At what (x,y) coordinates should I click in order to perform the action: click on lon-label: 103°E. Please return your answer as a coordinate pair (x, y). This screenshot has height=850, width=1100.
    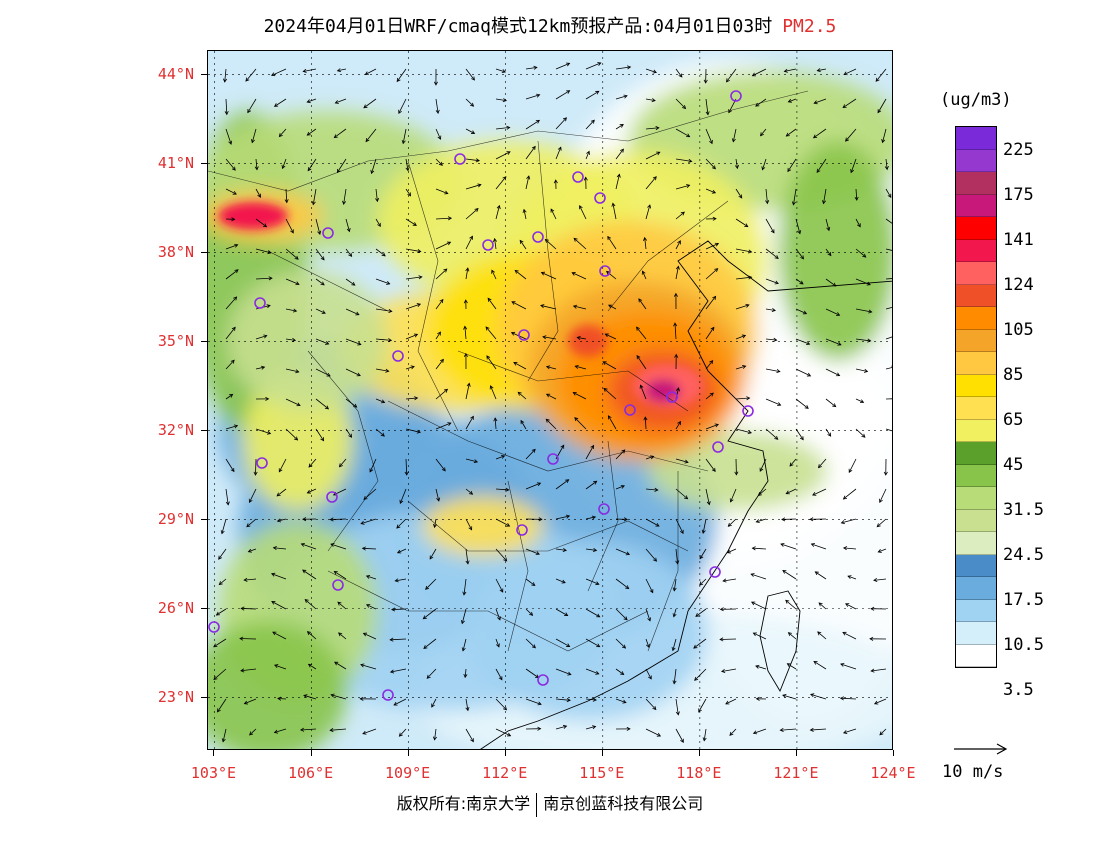
    Looking at the image, I should click on (213, 773).